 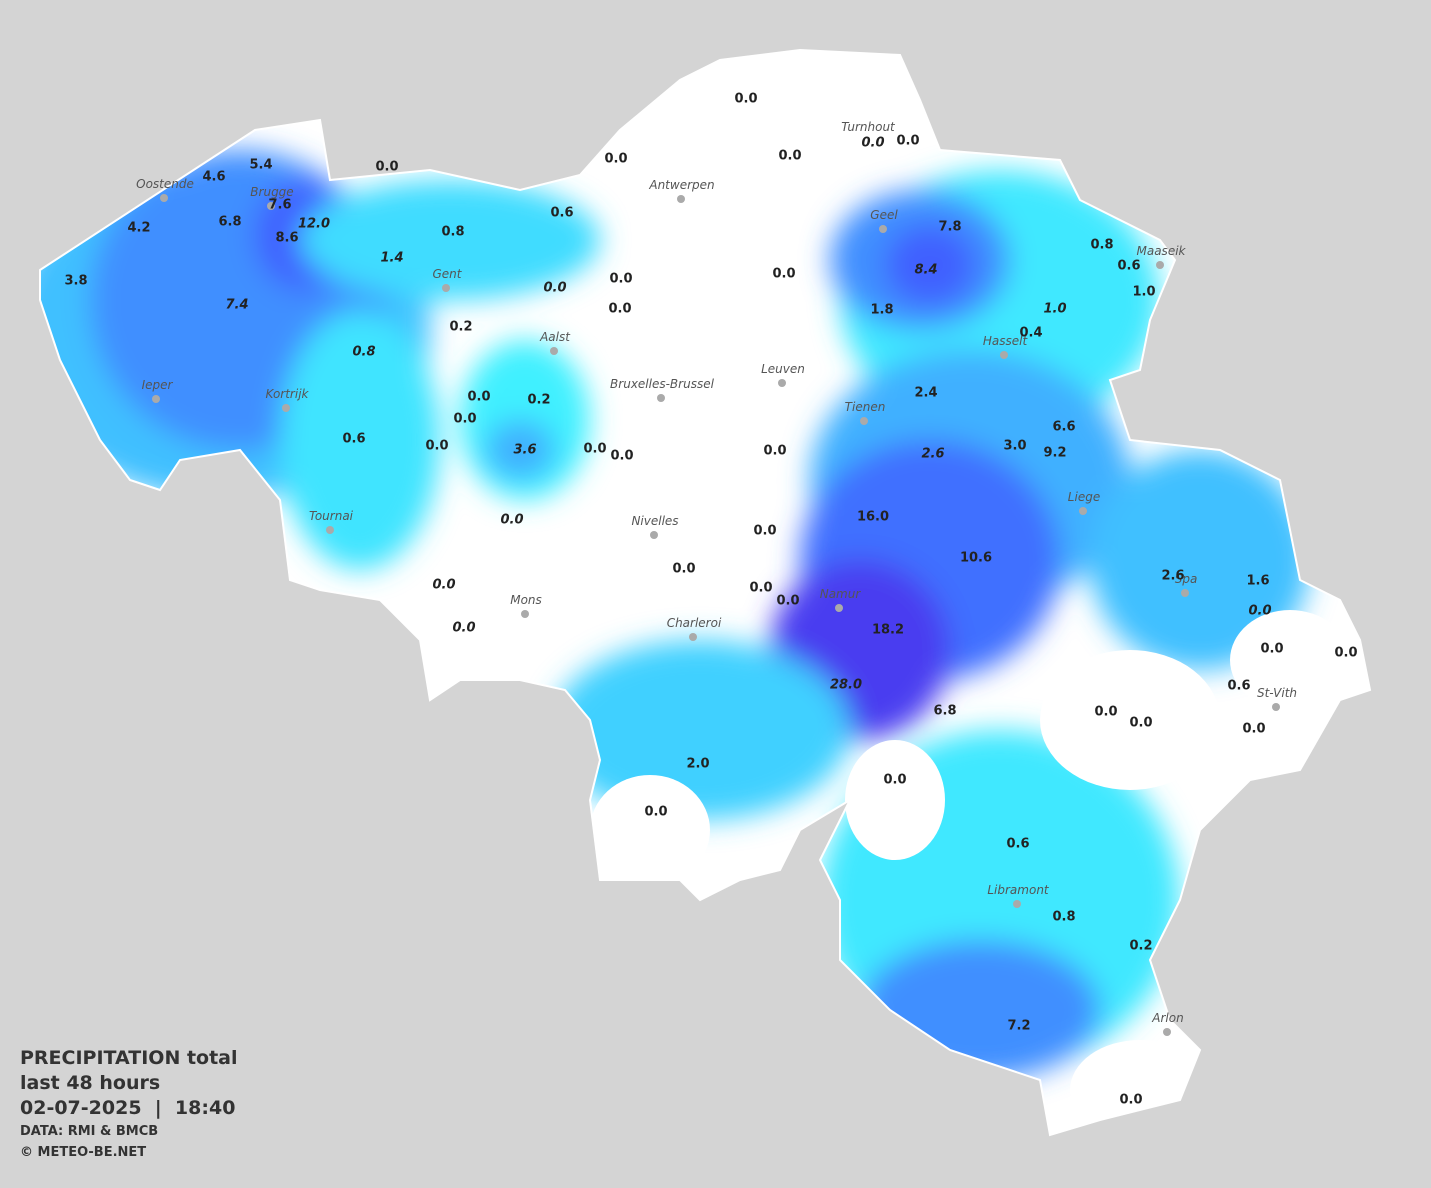 What do you see at coordinates (1167, 1018) in the screenshot?
I see `city-label: Arlon` at bounding box center [1167, 1018].